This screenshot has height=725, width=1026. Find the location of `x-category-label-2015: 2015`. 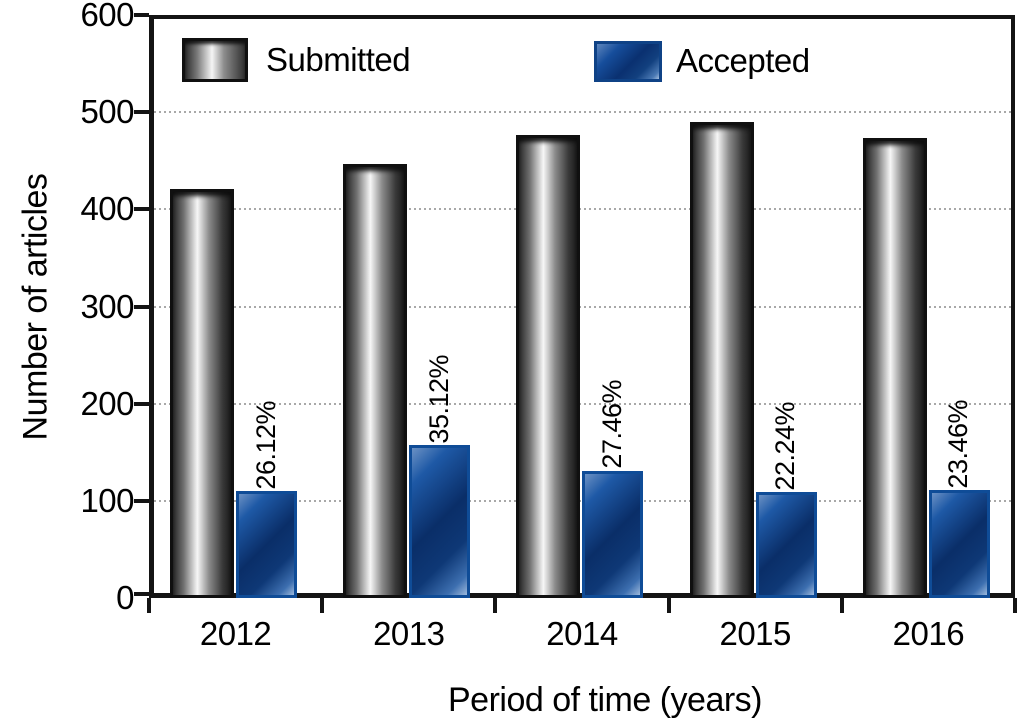

x-category-label-2015: 2015 is located at coordinates (755, 633).